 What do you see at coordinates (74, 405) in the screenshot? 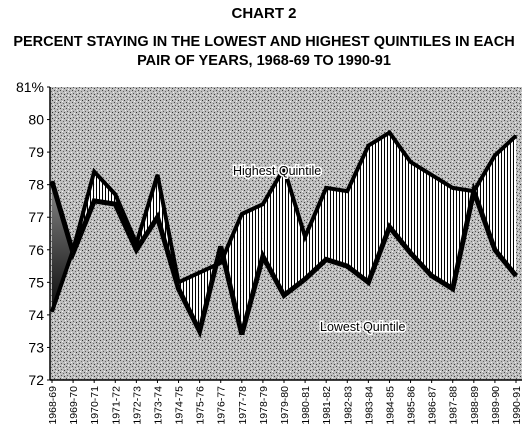
I see `x-tick-label: 1969-70` at bounding box center [74, 405].